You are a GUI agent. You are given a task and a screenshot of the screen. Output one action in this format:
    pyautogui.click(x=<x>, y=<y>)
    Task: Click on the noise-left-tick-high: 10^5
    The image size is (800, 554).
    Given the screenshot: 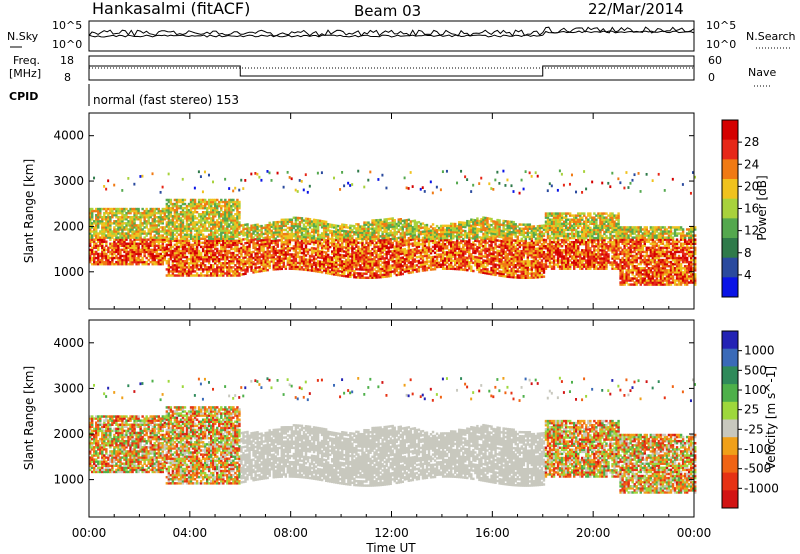 What is the action you would take?
    pyautogui.click(x=67, y=25)
    